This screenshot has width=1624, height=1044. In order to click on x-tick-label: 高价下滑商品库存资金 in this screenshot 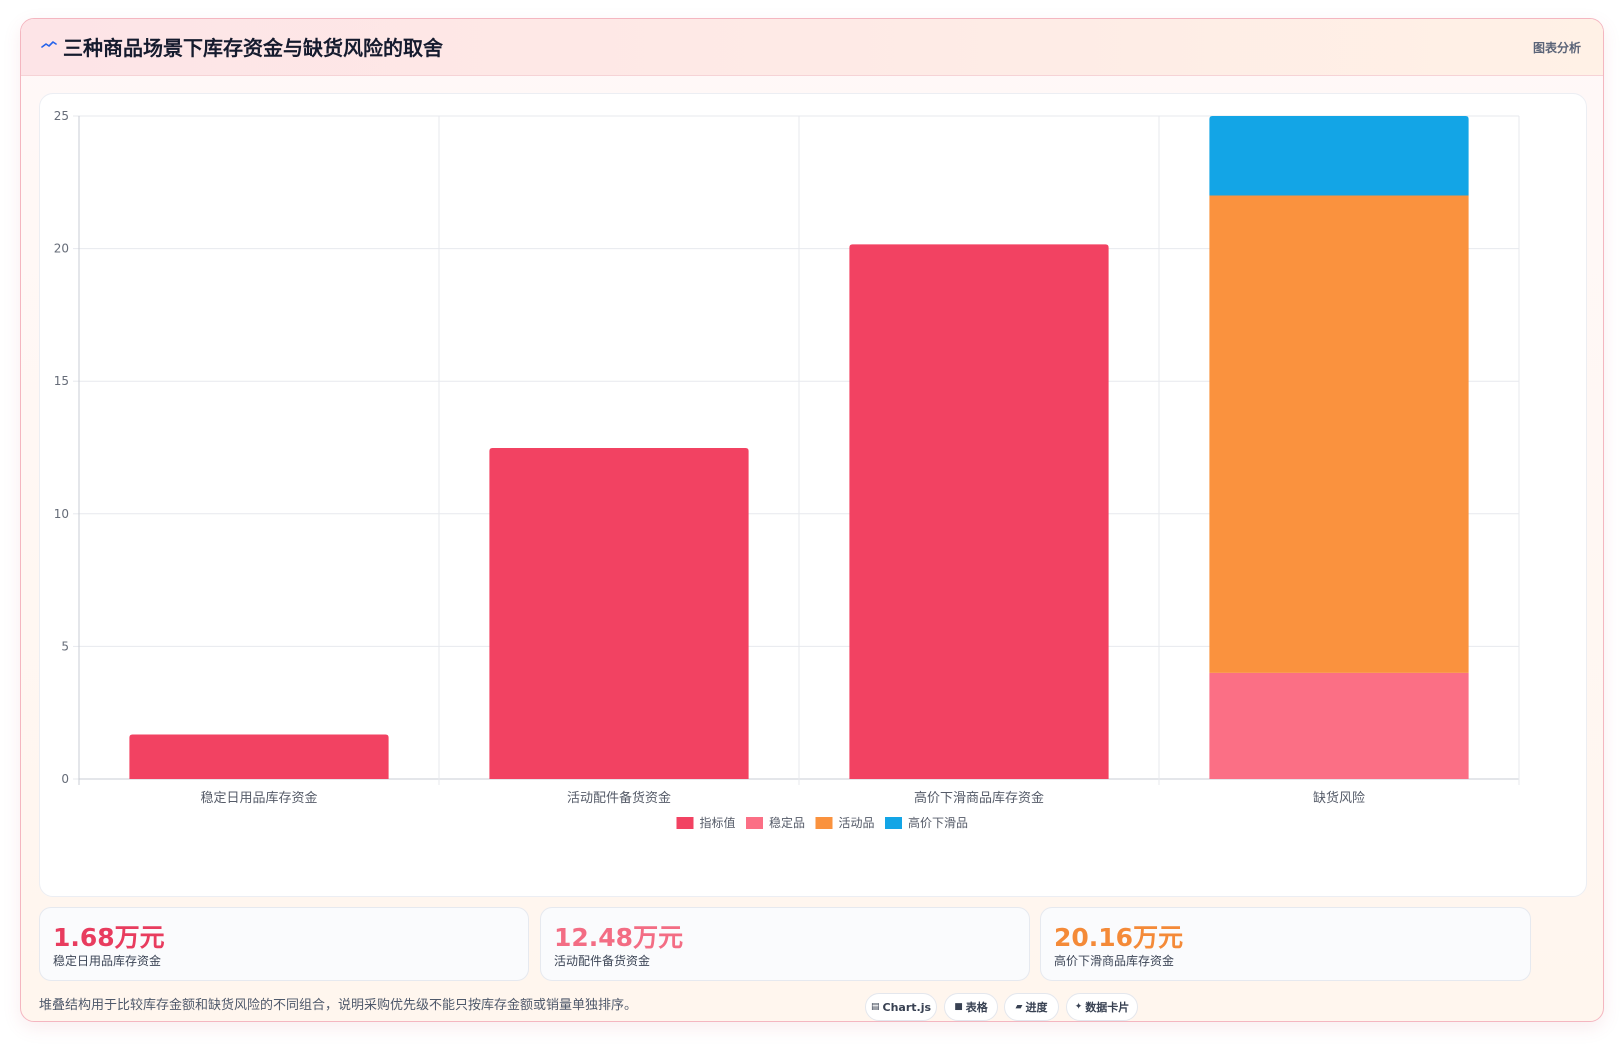, I will do `click(979, 798)`.